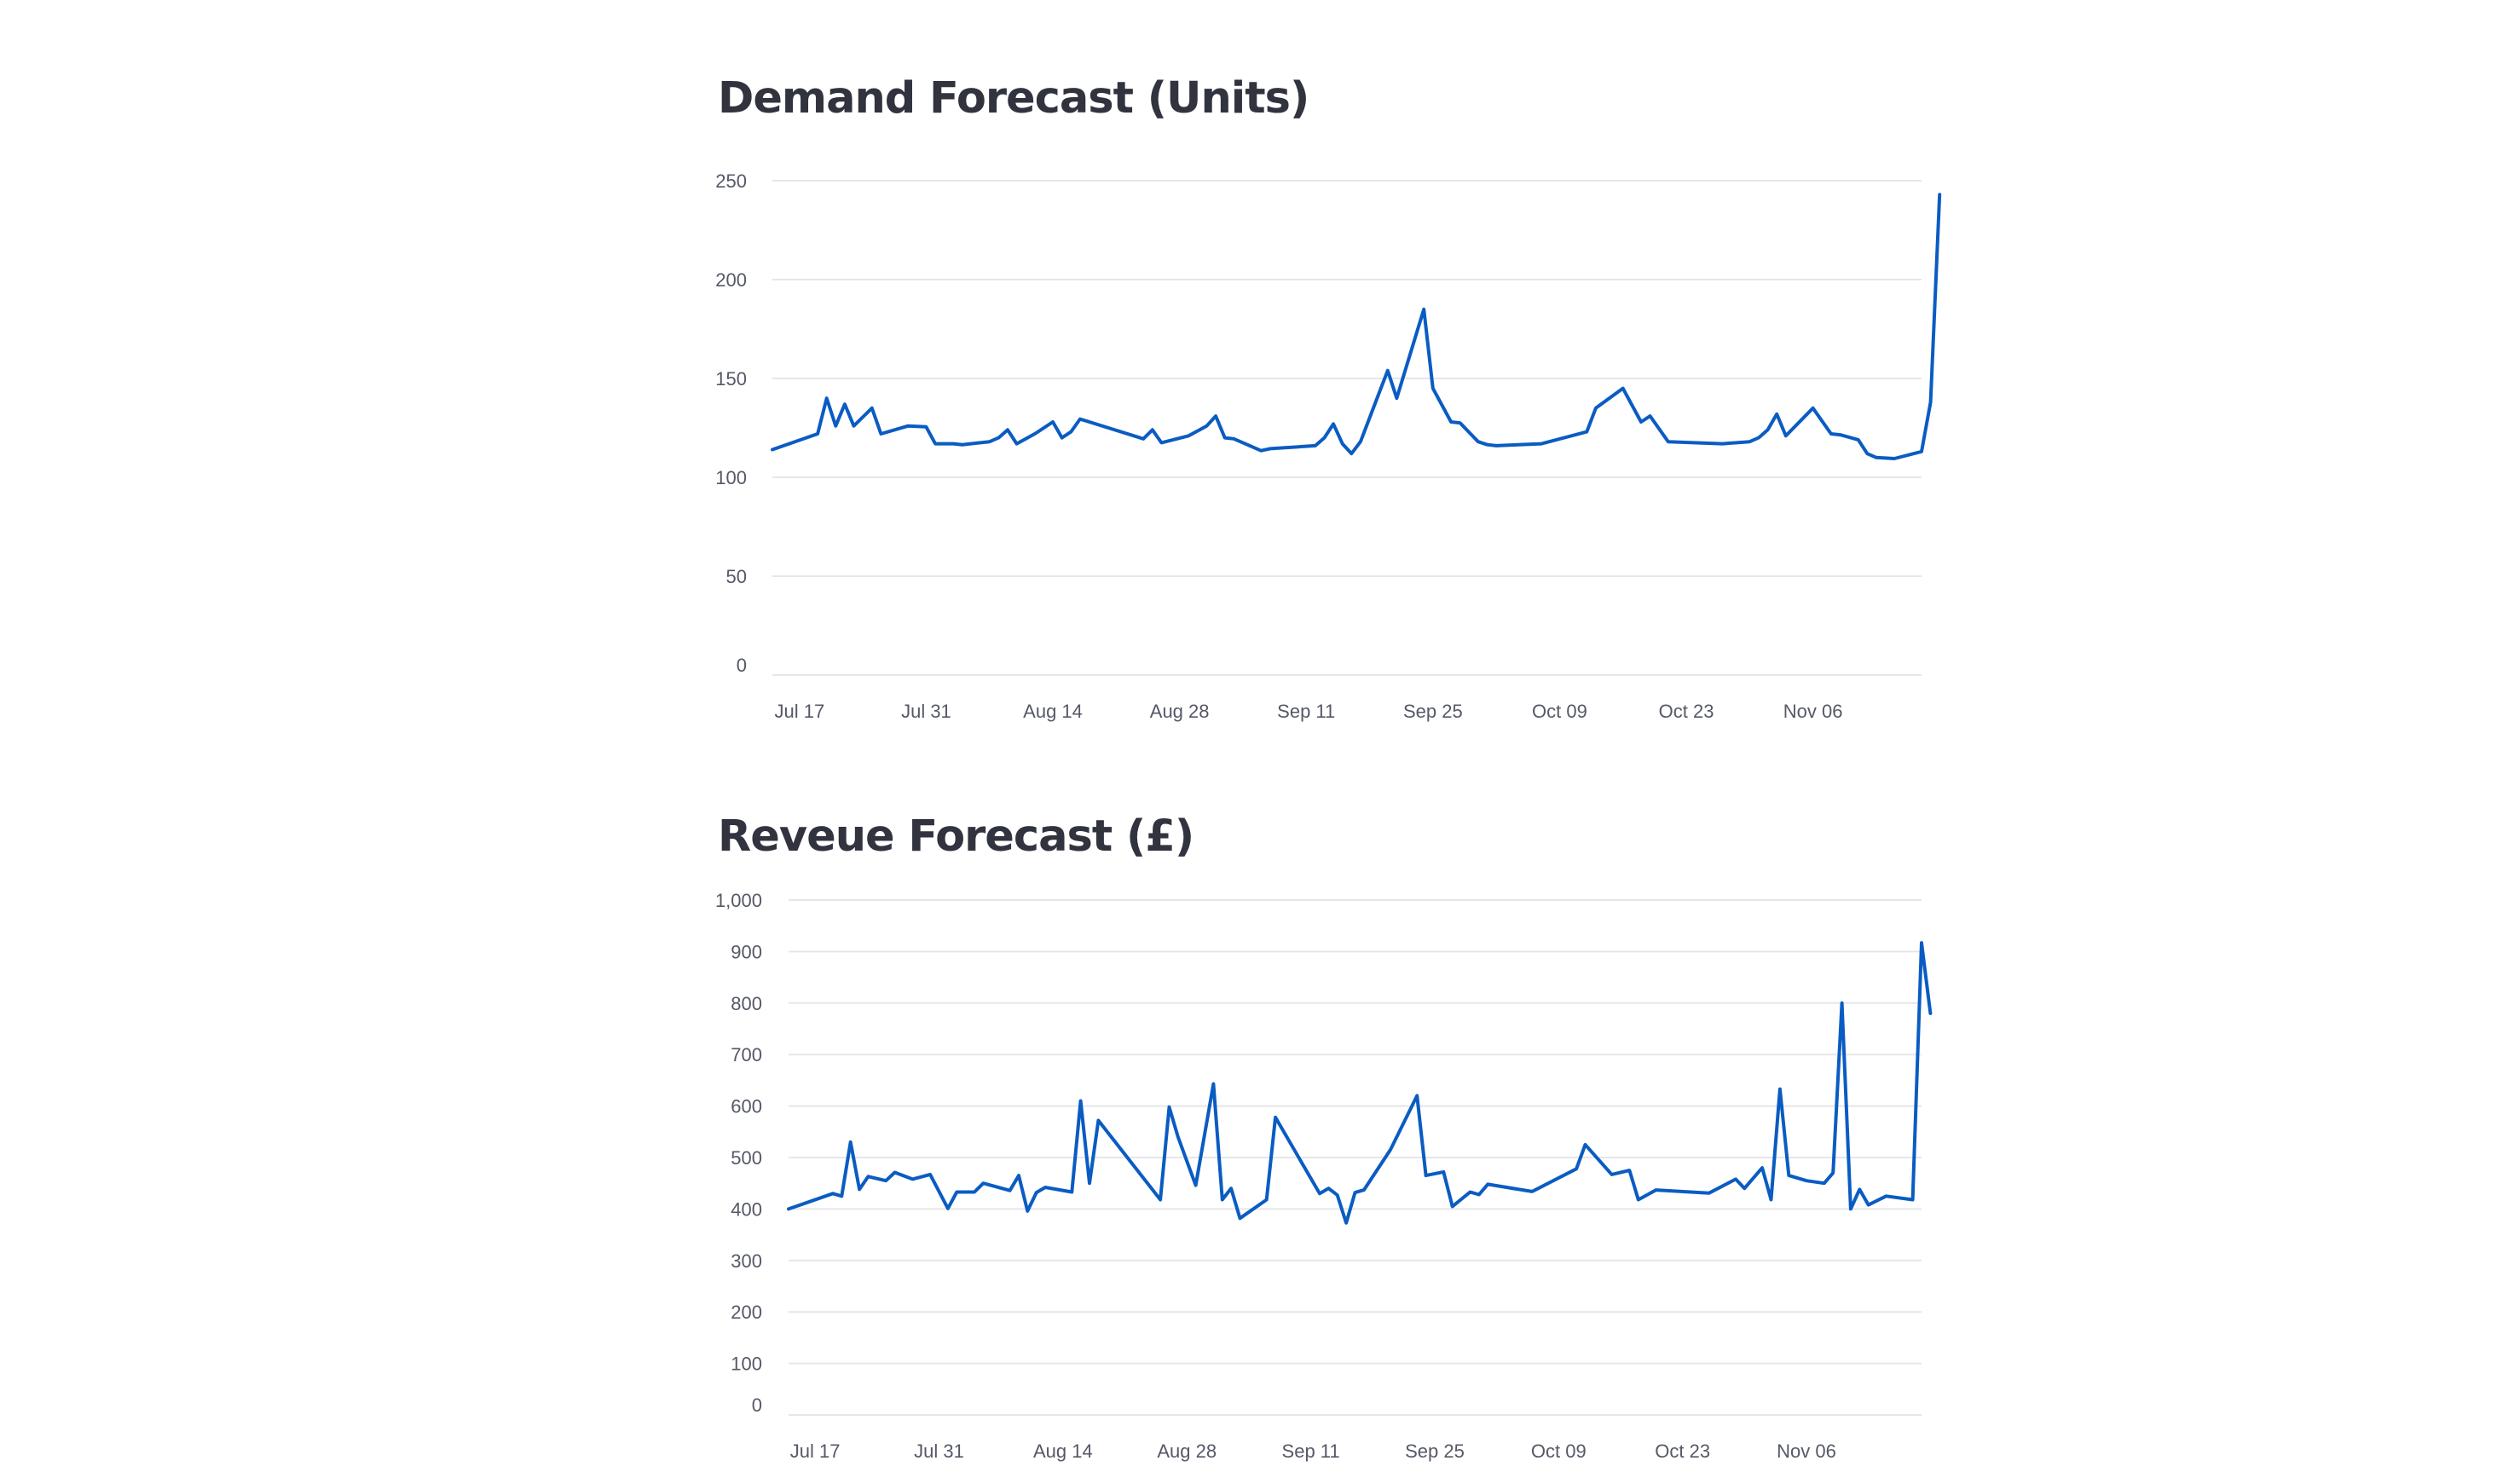 This screenshot has height=1478, width=2520. Describe the element at coordinates (815, 1451) in the screenshot. I see `revenue-x-tick-label: Jul 17` at that location.